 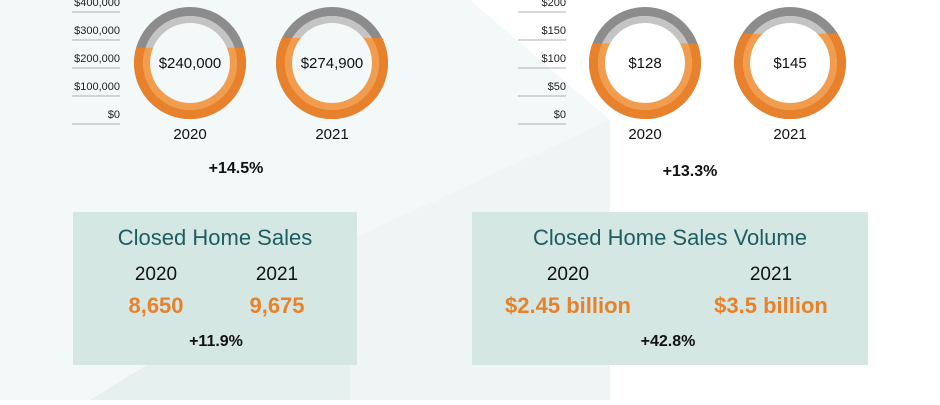 What do you see at coordinates (690, 171) in the screenshot?
I see `change: +13.3%` at bounding box center [690, 171].